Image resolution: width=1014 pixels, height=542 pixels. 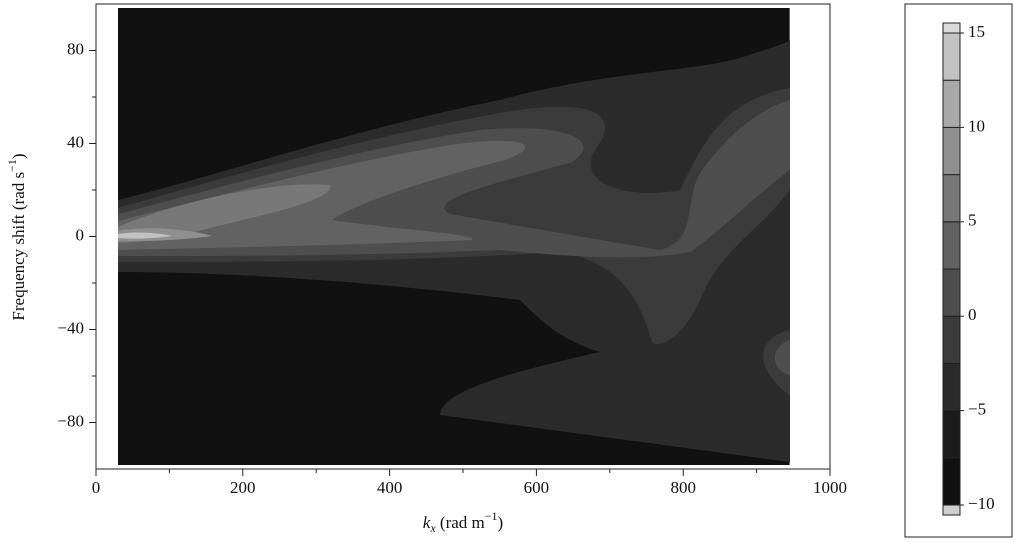 What do you see at coordinates (537, 487) in the screenshot?
I see `x-tick-label: 600` at bounding box center [537, 487].